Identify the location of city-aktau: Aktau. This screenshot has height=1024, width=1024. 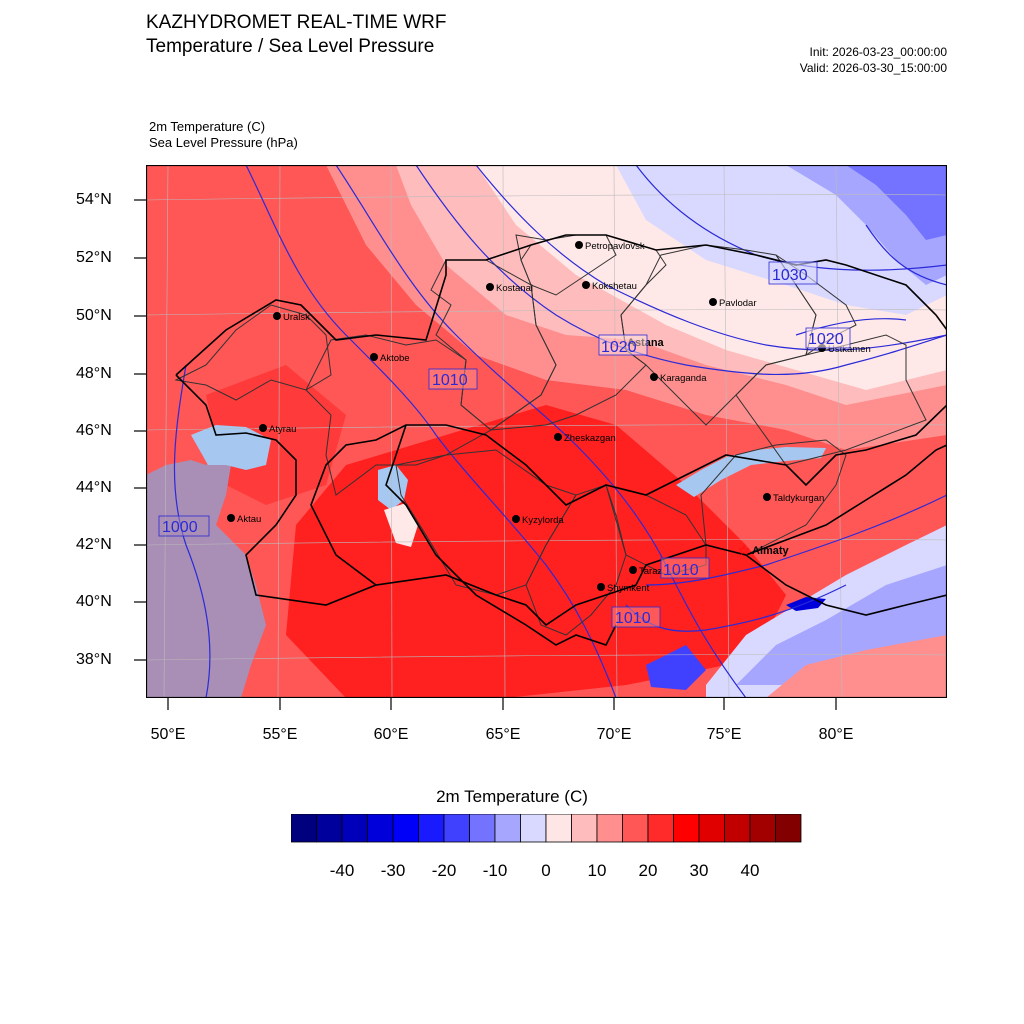
(244, 519).